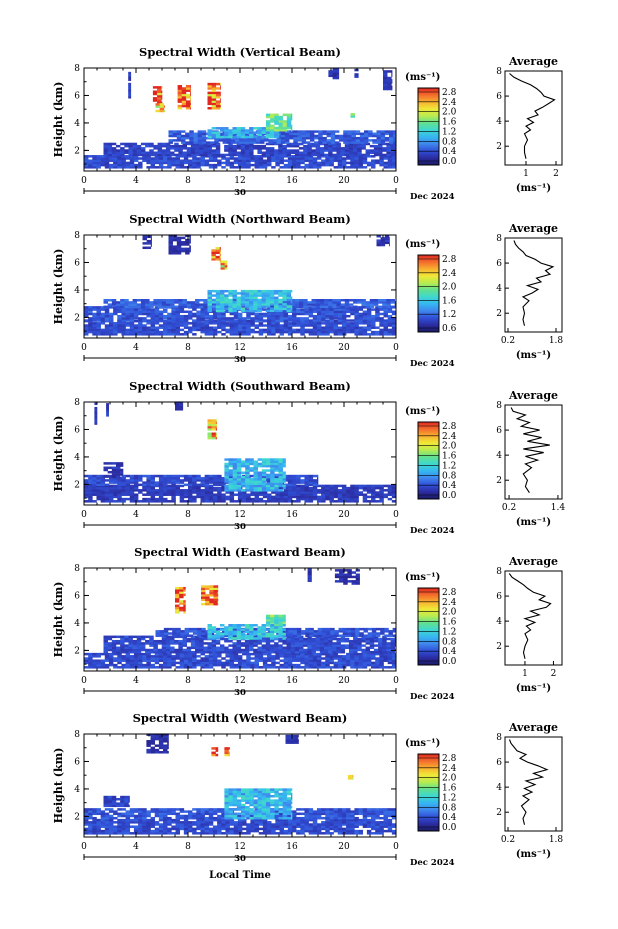 This screenshot has width=618, height=929. Describe the element at coordinates (240, 618) in the screenshot. I see `heatmap-cells` at that location.